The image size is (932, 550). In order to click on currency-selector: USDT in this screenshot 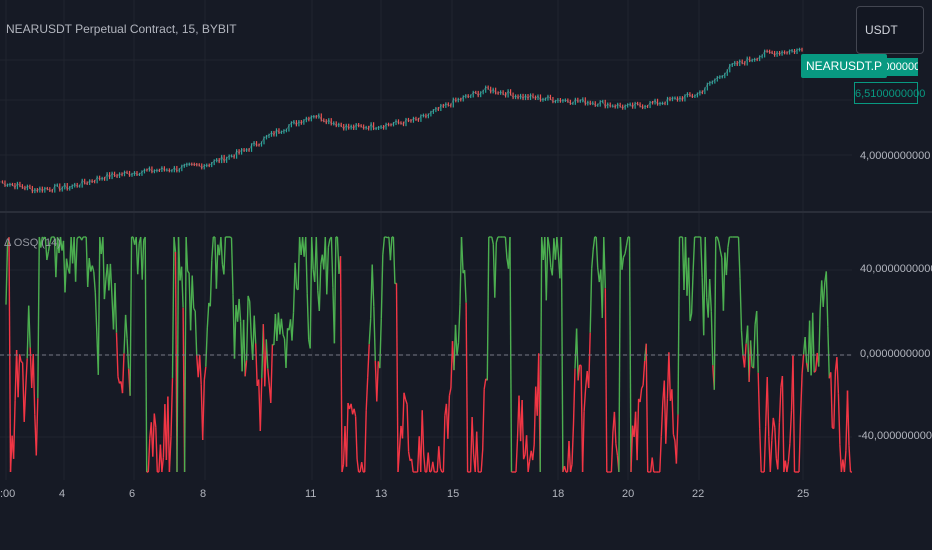, I will do `click(890, 30)`.